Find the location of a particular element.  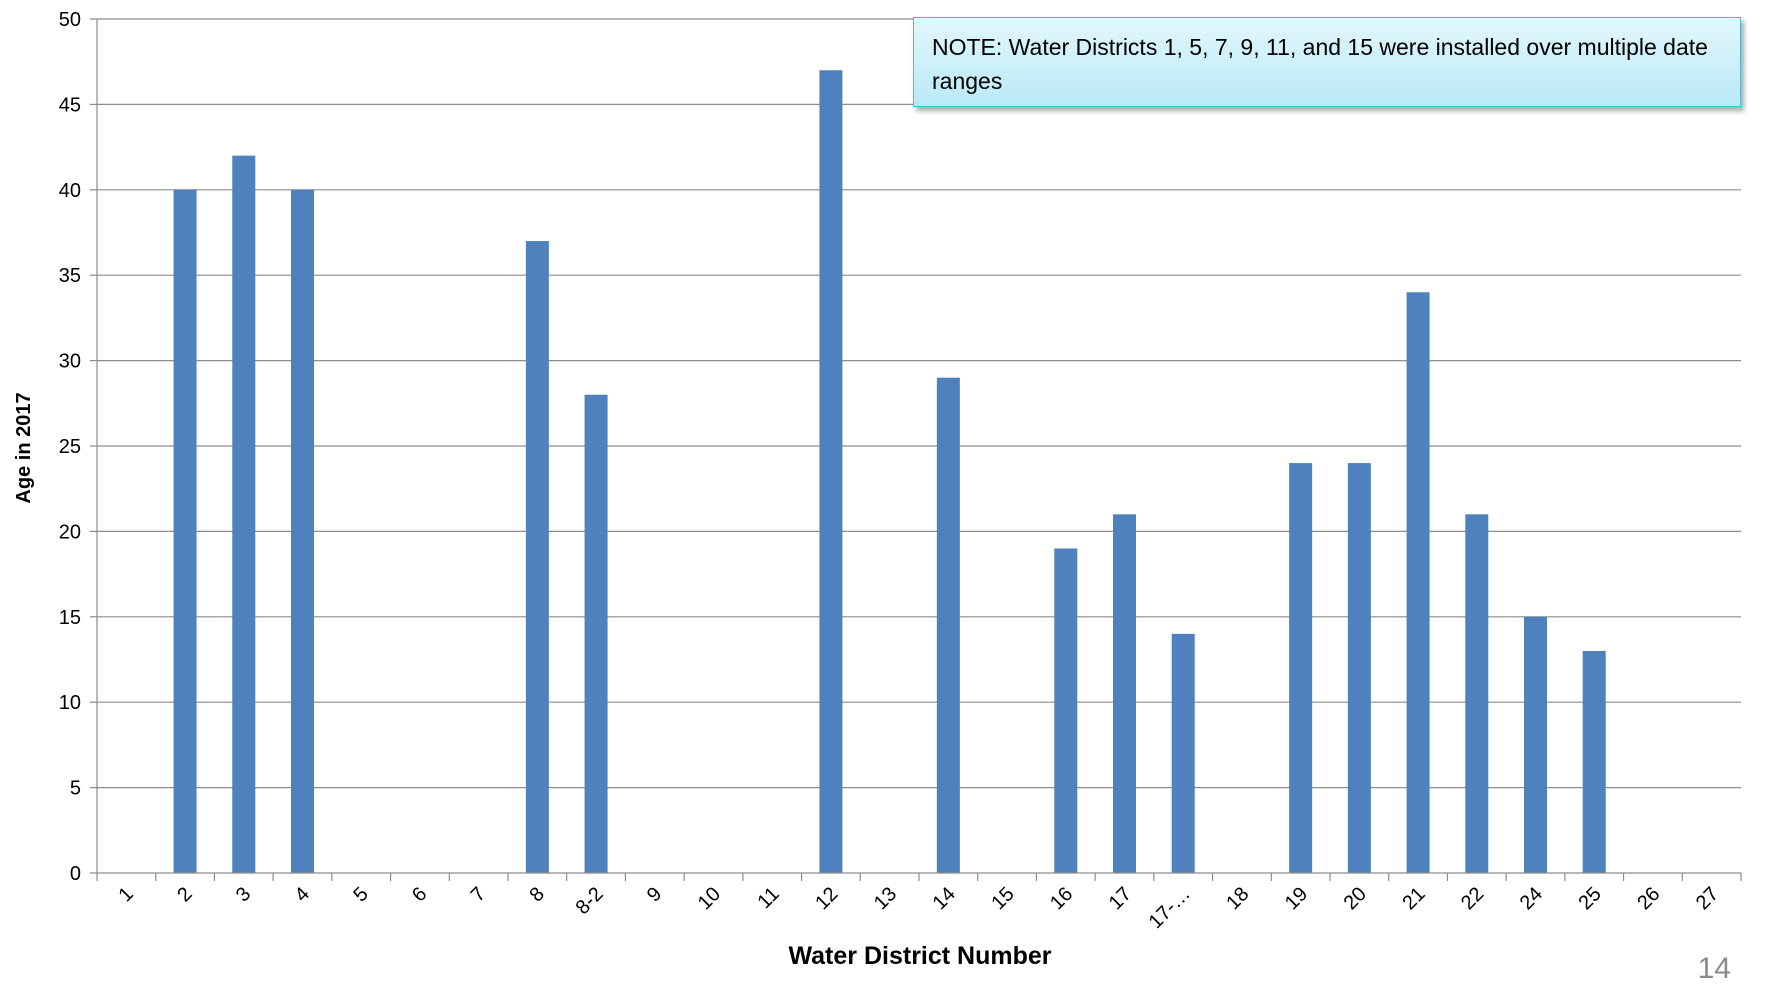

y-tick-label: 45 is located at coordinates (70, 105).